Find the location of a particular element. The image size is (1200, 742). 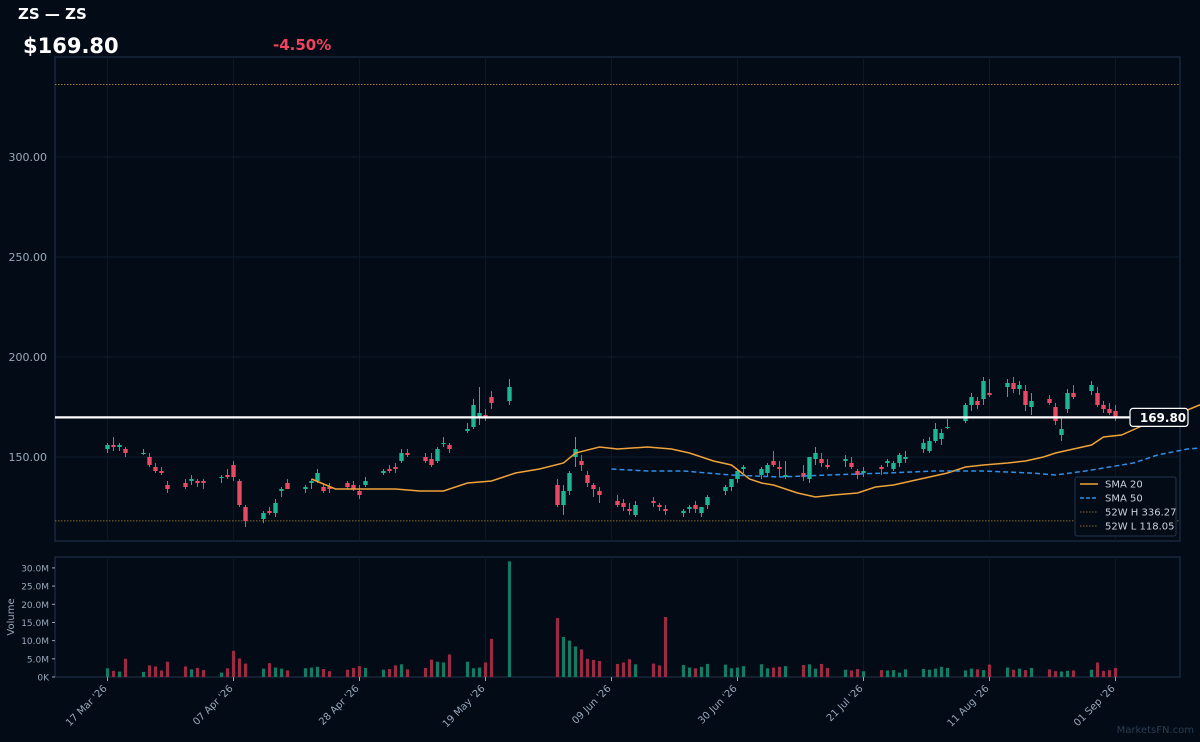

x-tick-label: 09 Jun '26 is located at coordinates (591, 704).